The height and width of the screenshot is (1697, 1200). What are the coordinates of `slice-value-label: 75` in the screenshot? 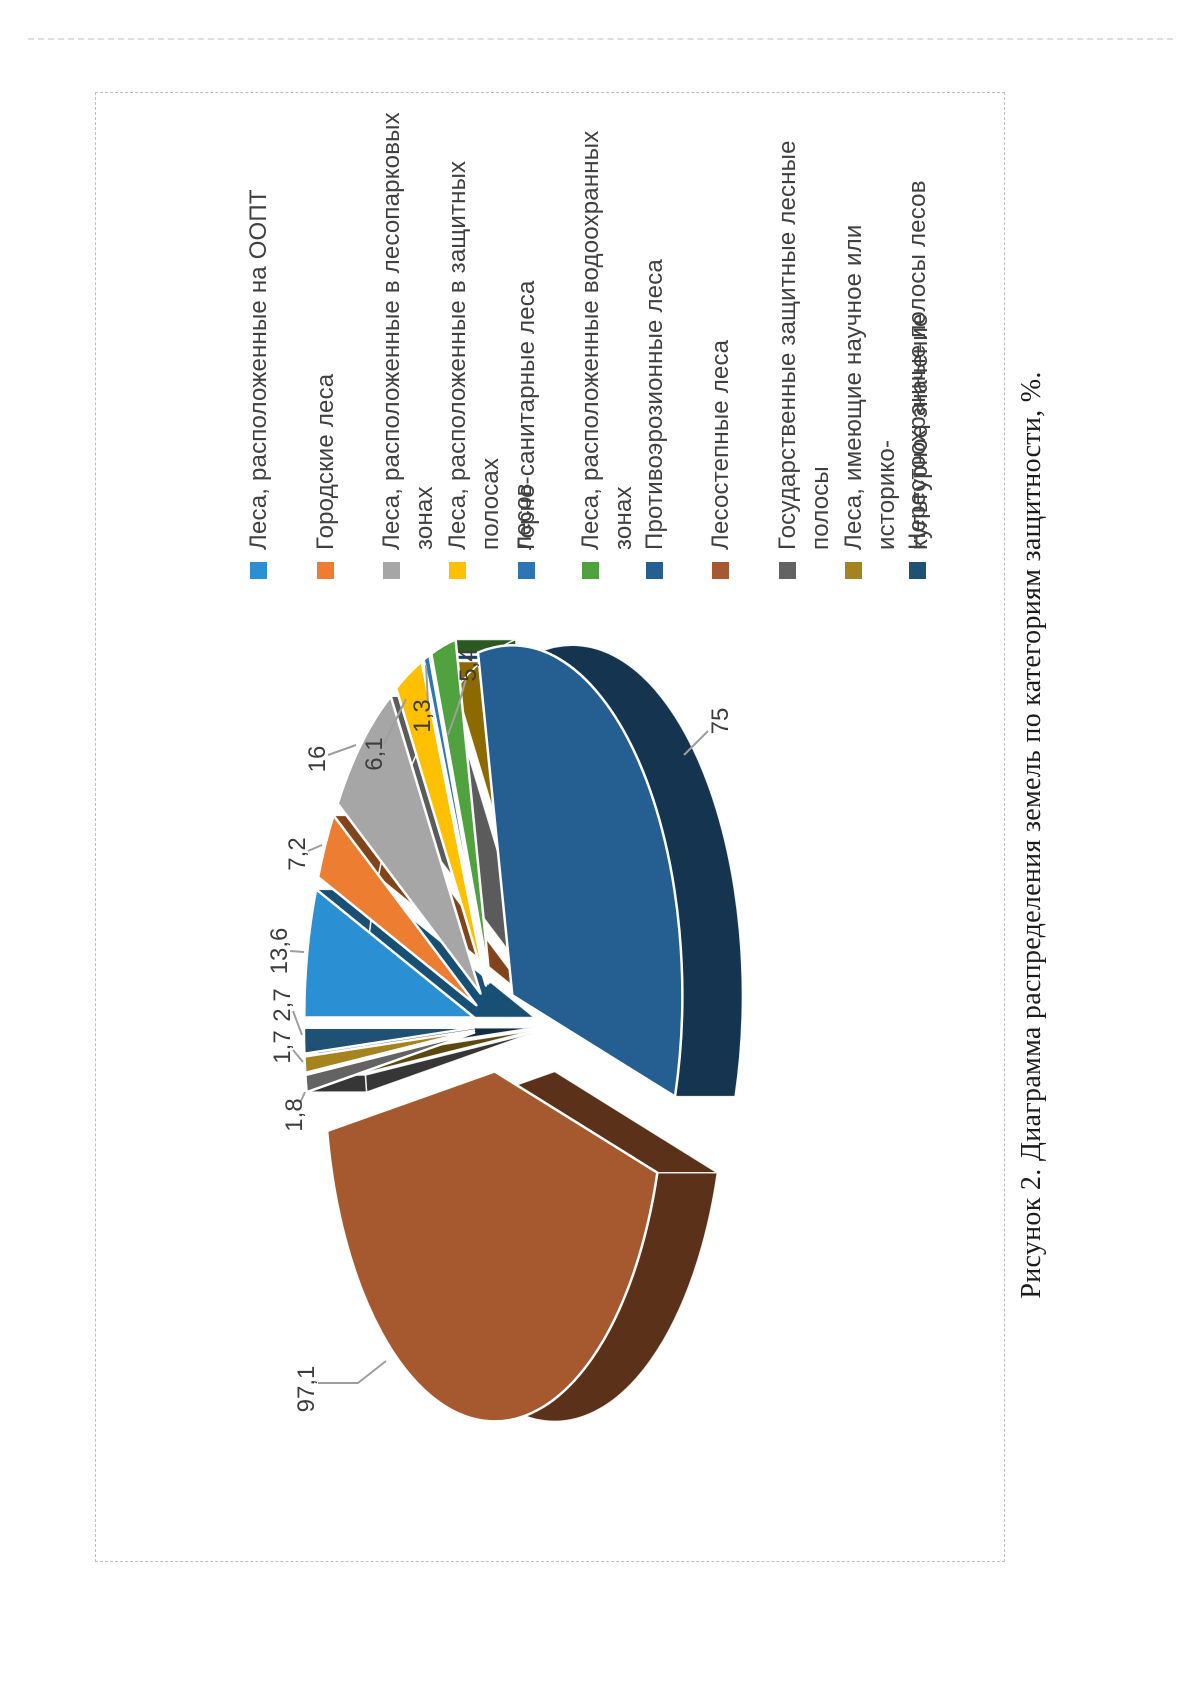 It's located at (720, 721).